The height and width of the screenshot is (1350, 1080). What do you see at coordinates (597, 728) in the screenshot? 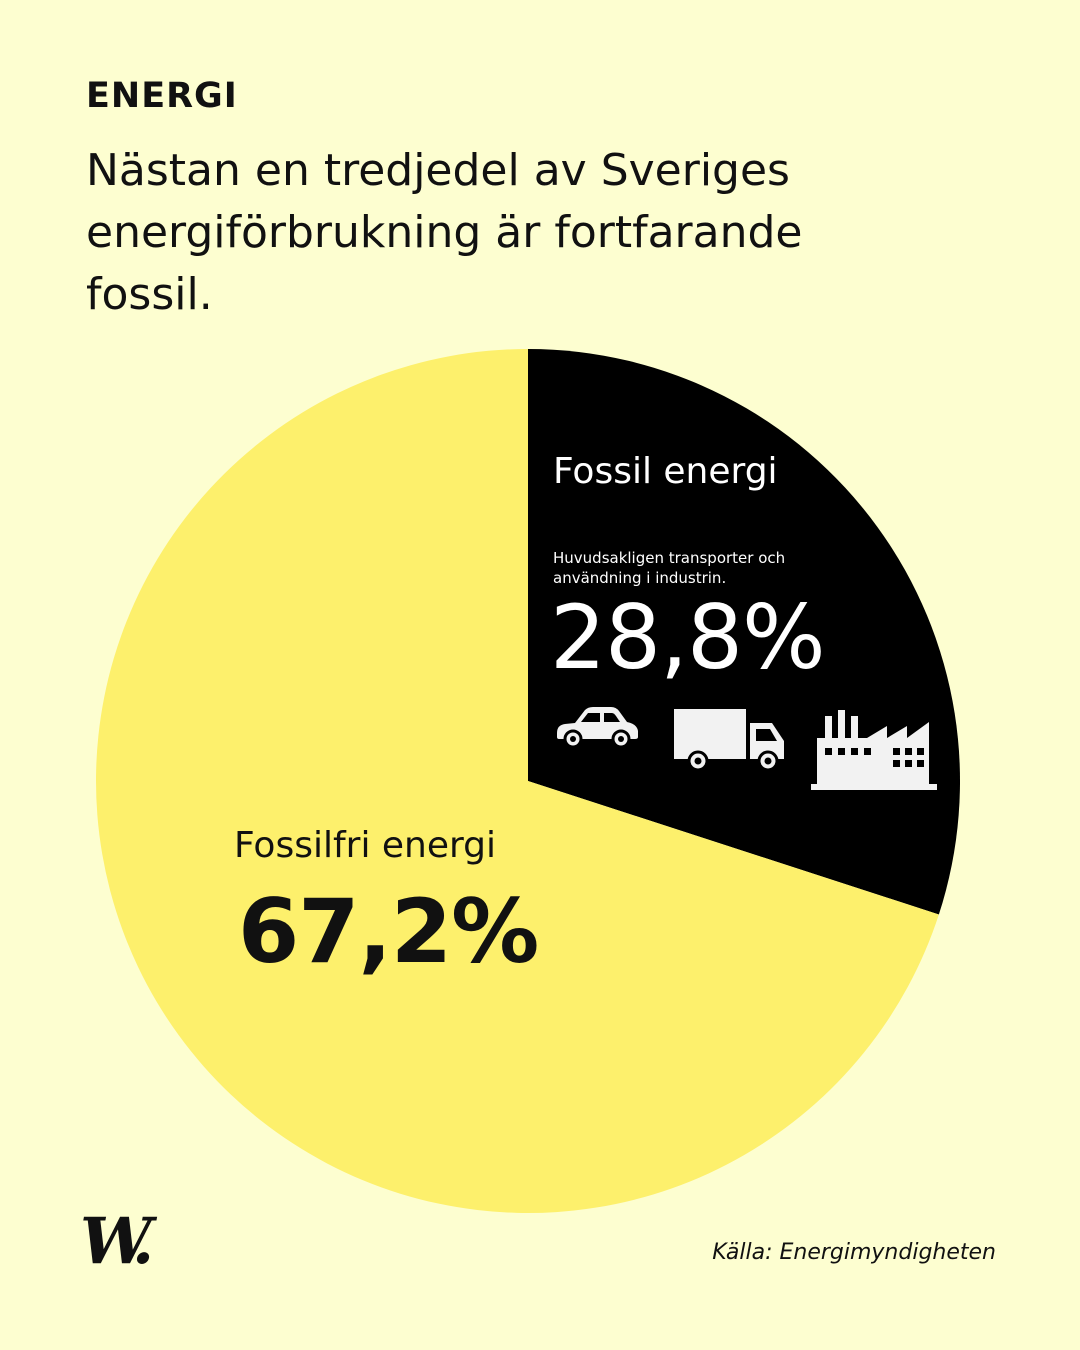
I see `car-icon` at bounding box center [597, 728].